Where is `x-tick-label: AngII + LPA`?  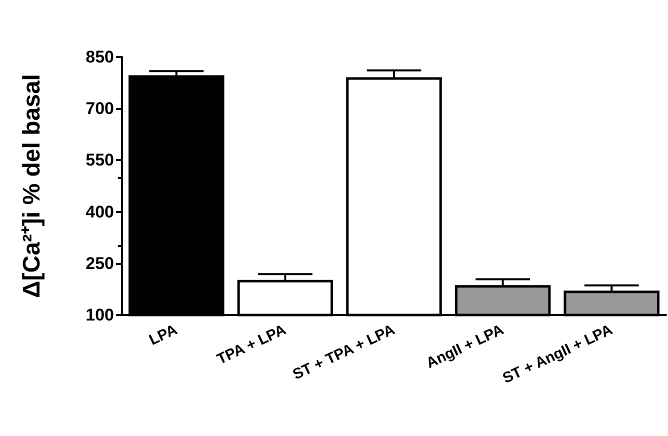 x-tick-label: AngII + LPA is located at coordinates (465, 346).